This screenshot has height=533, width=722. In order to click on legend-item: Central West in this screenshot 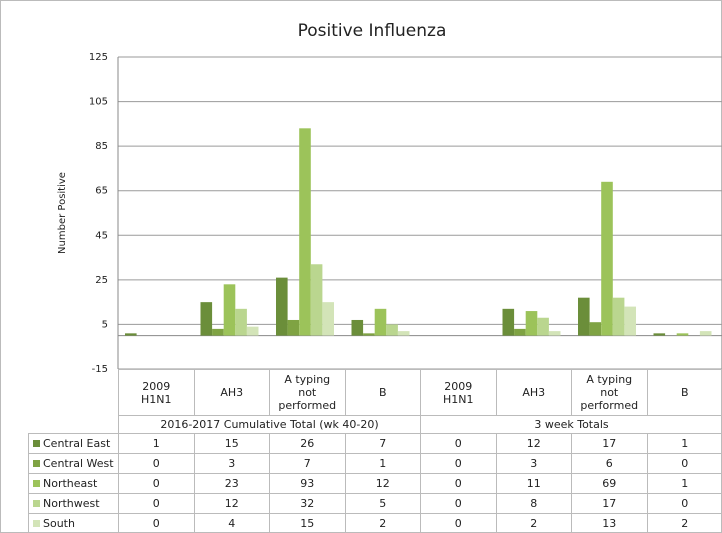, I will do `click(73, 463)`.